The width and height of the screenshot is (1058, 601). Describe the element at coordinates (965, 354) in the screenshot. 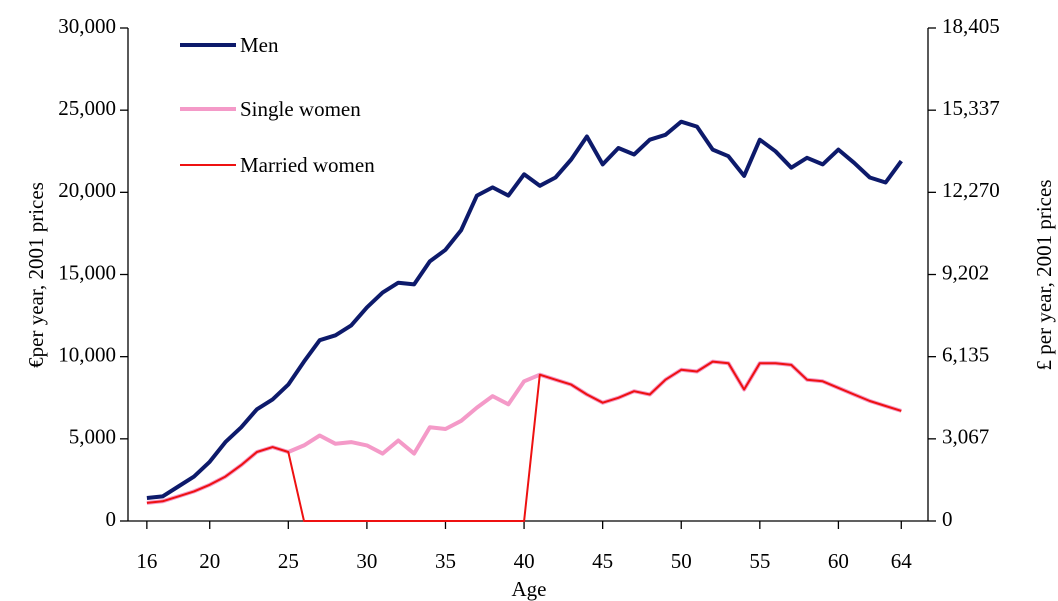

I see `y2-tick-label: 6,135` at that location.